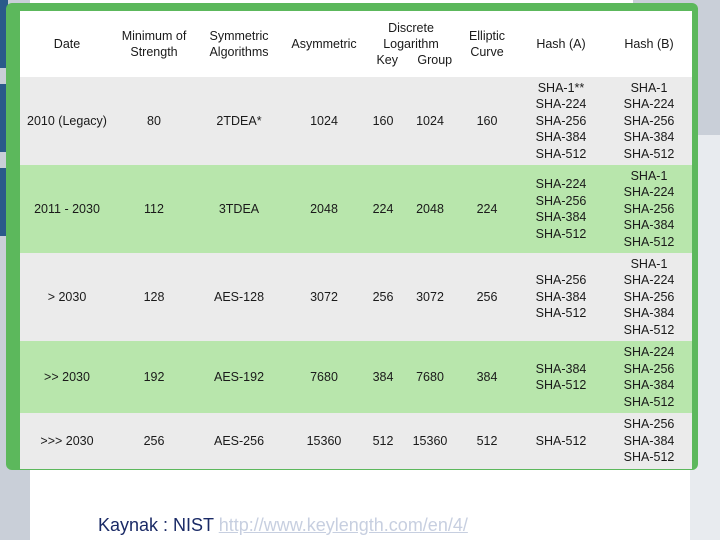 The width and height of the screenshot is (720, 540). What do you see at coordinates (487, 297) in the screenshot?
I see `cell-ec: 256` at bounding box center [487, 297].